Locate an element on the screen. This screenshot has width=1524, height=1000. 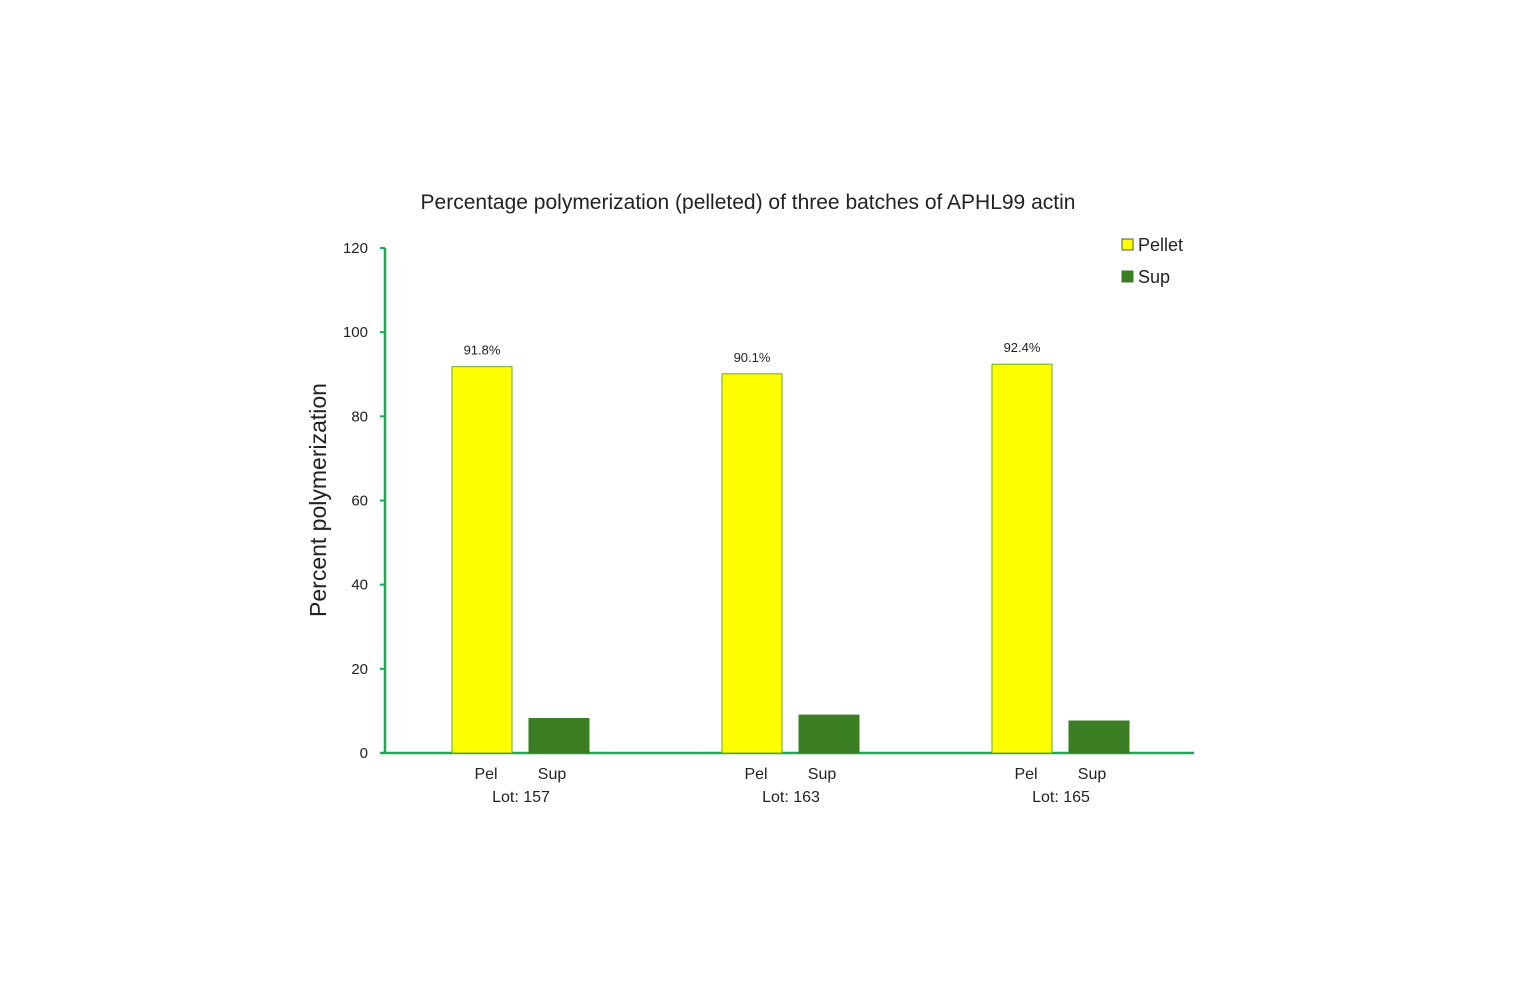
legend: Pellet Sup is located at coordinates (1152, 261).